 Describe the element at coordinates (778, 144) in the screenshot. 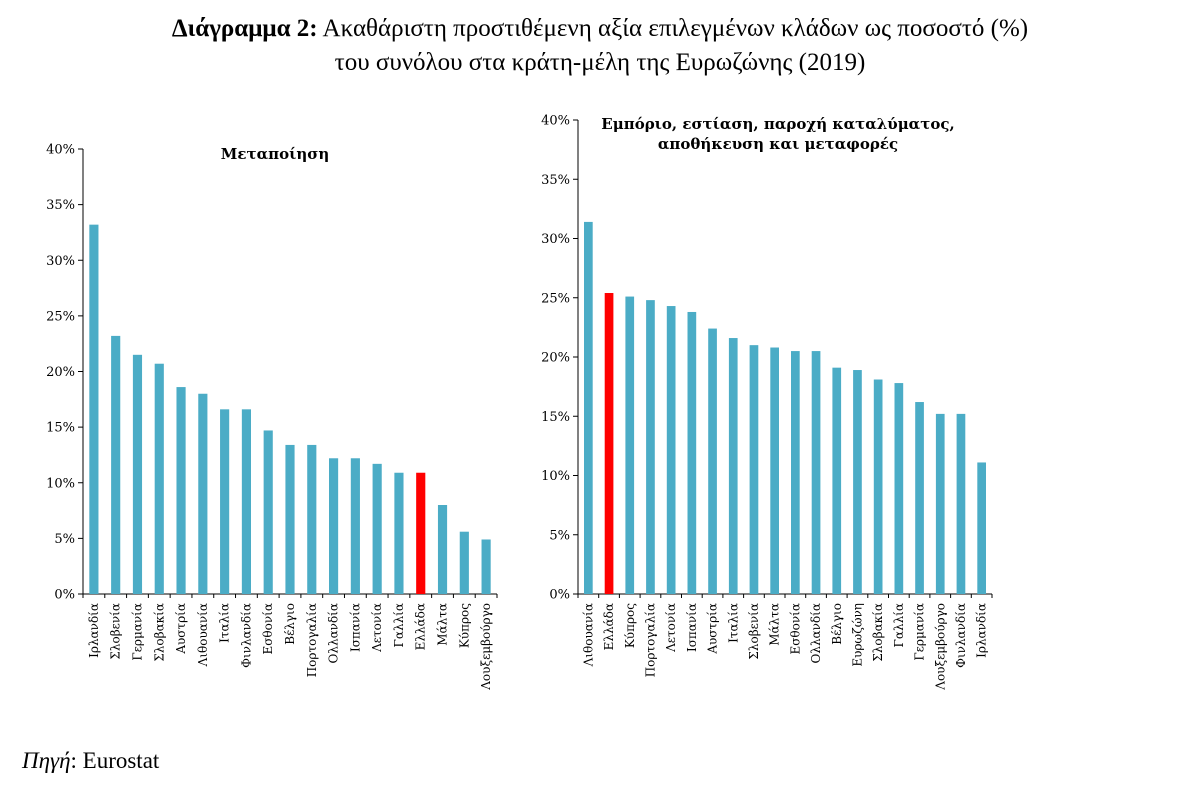

I see `chart-title: αποθήκευση και μεταφορές` at that location.